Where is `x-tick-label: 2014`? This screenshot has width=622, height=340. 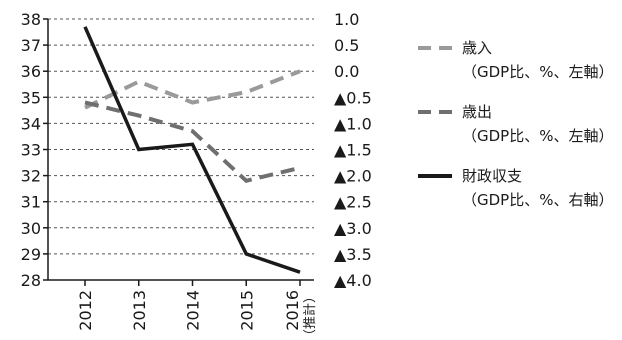
x-tick-label: 2014 is located at coordinates (193, 310).